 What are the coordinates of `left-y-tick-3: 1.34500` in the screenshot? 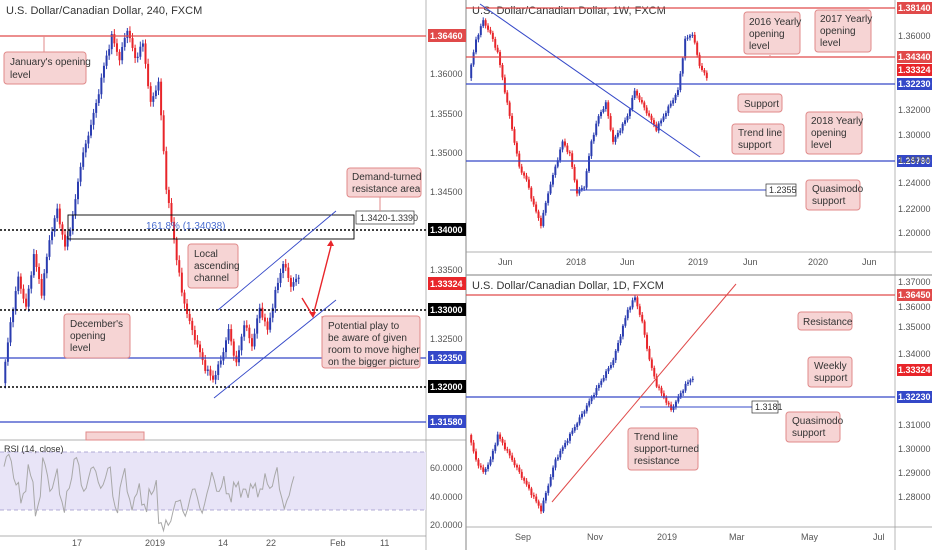 It's located at (446, 192).